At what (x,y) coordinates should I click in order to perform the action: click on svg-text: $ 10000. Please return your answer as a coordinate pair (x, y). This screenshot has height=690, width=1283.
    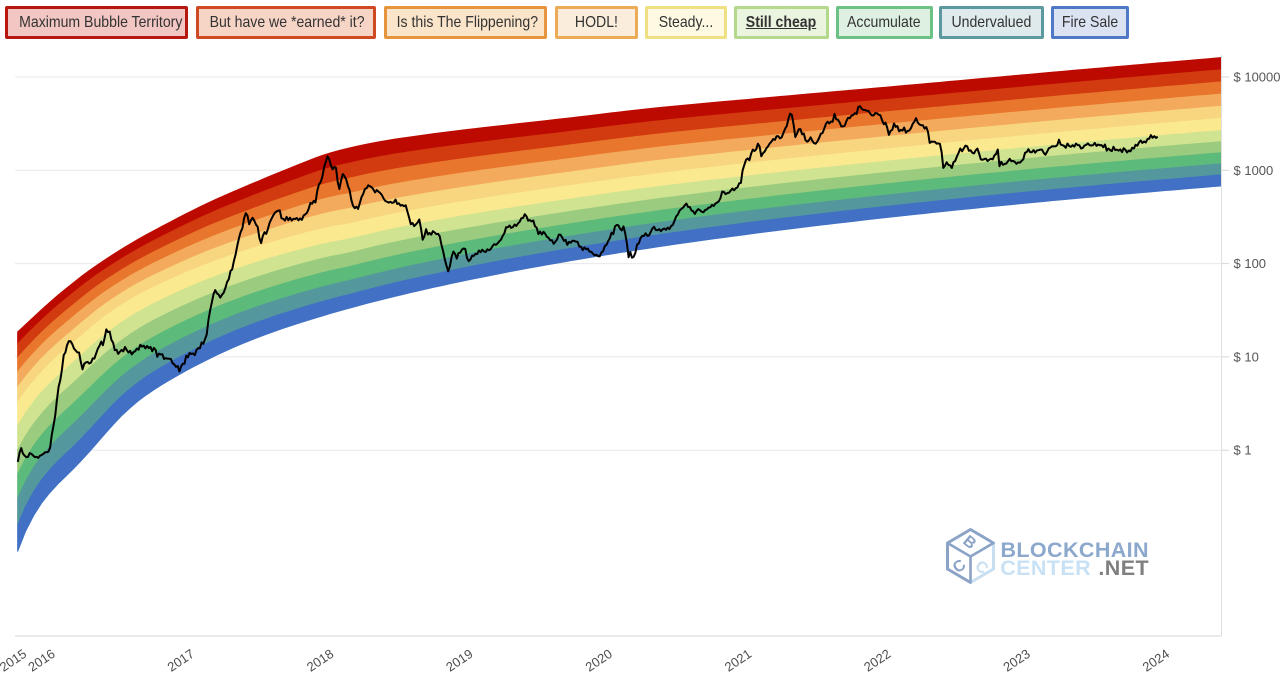
    Looking at the image, I should click on (1257, 77).